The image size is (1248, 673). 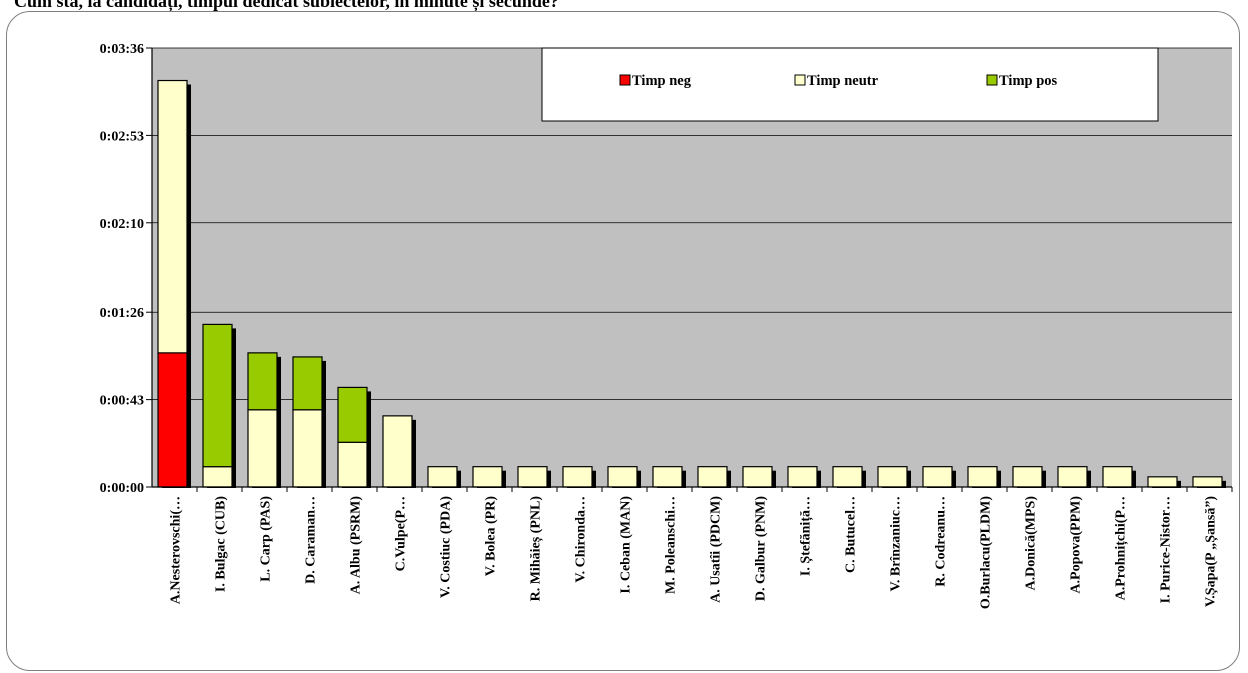 I want to click on y-tick-label: 0:02:53, so click(x=122, y=136).